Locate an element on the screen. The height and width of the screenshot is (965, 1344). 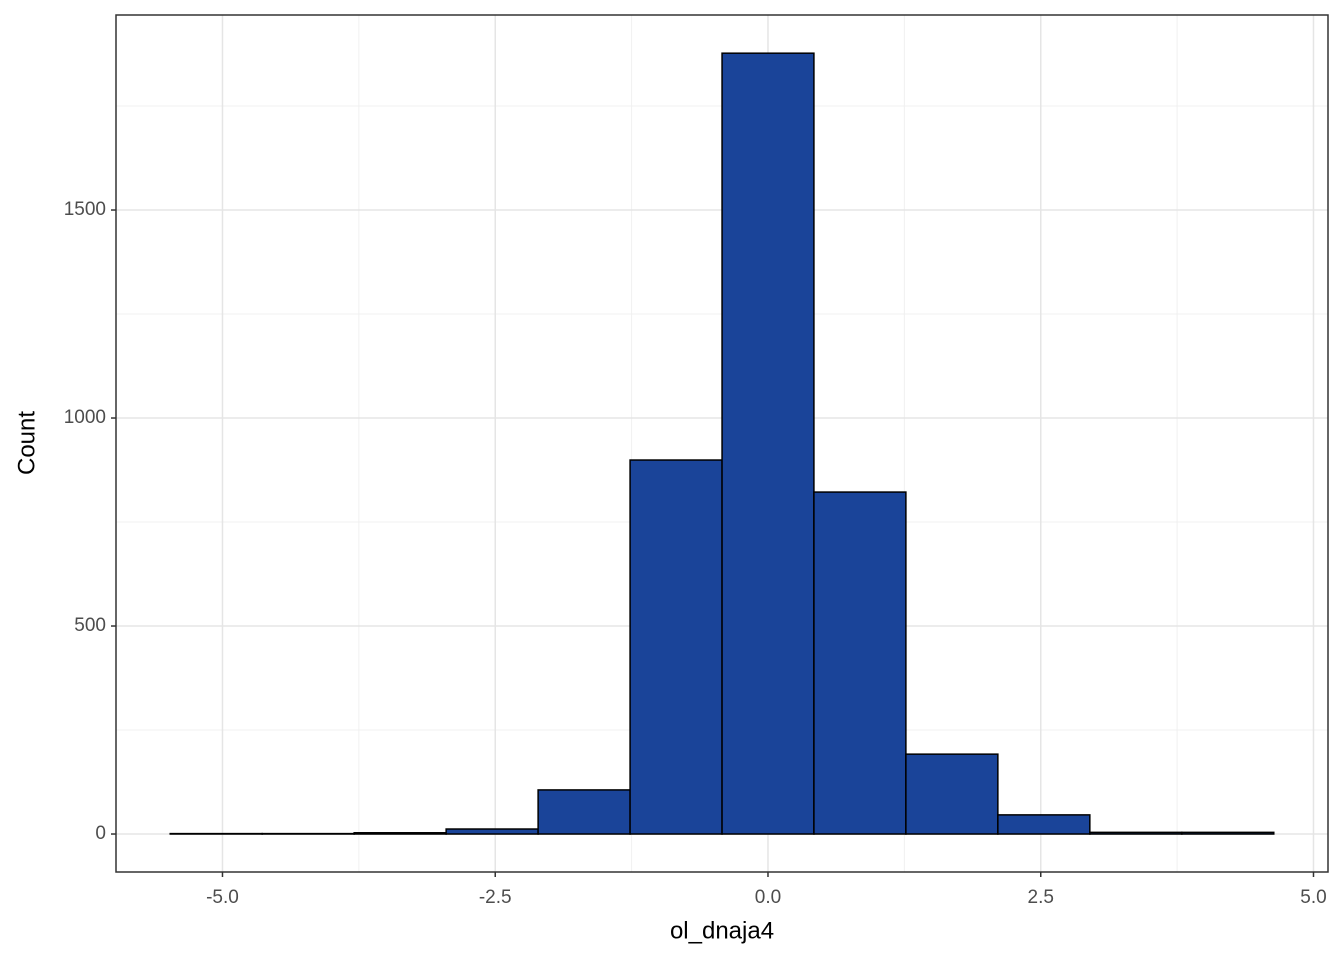
y-axis-label: Count is located at coordinates (26, 443).